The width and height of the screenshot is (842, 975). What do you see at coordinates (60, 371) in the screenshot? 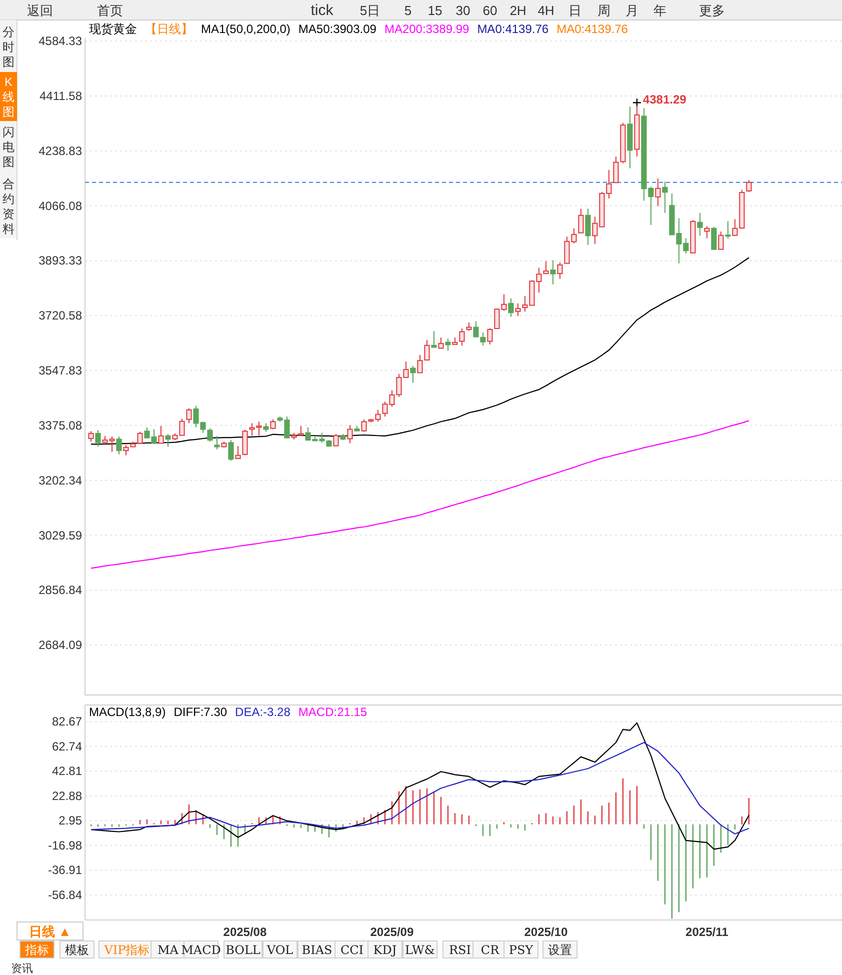
I see `y-tick-label: 3547.83` at bounding box center [60, 371].